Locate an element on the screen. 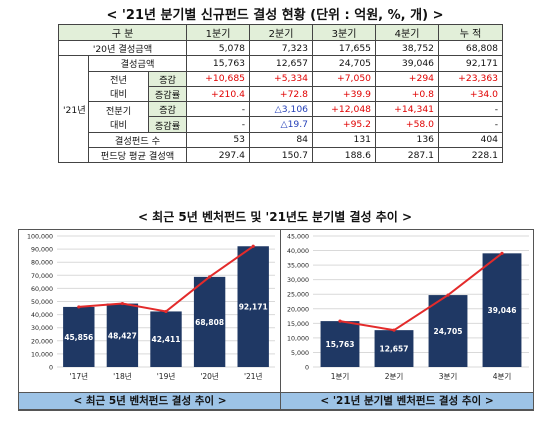 The width and height of the screenshot is (550, 421). cell: +210.4 is located at coordinates (218, 94).